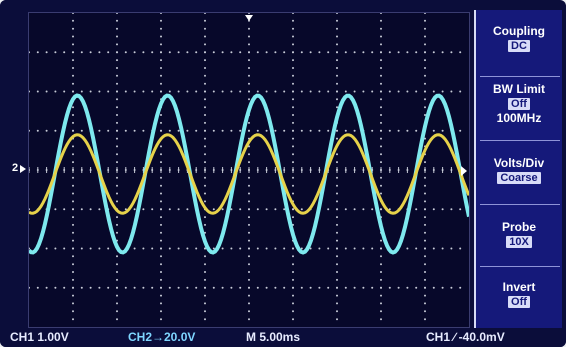 The width and height of the screenshot is (566, 347). I want to click on menu-volts-div: Volts/Div Coarse, so click(519, 170).